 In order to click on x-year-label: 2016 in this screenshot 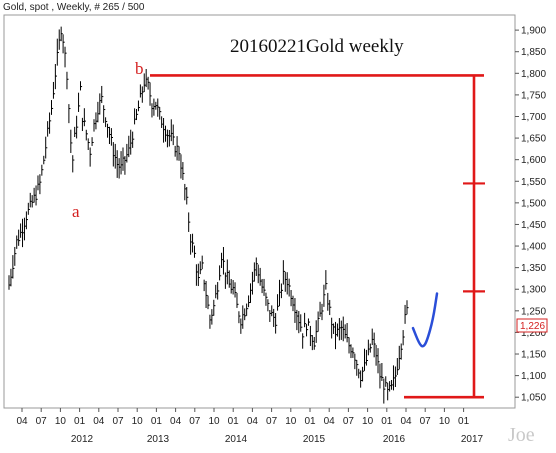, I will do `click(394, 439)`.